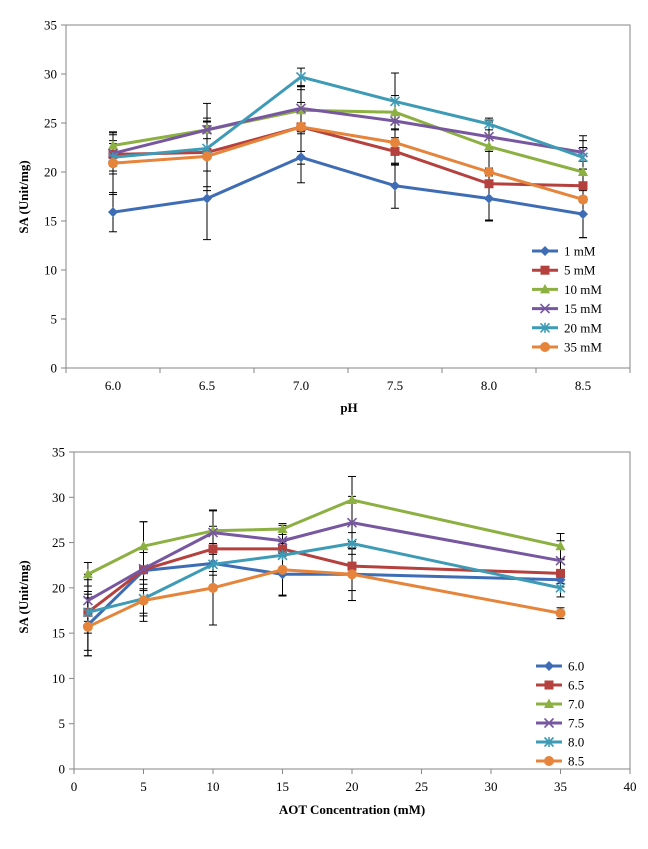 The width and height of the screenshot is (648, 849). I want to click on x-tick-label: 40, so click(630, 786).